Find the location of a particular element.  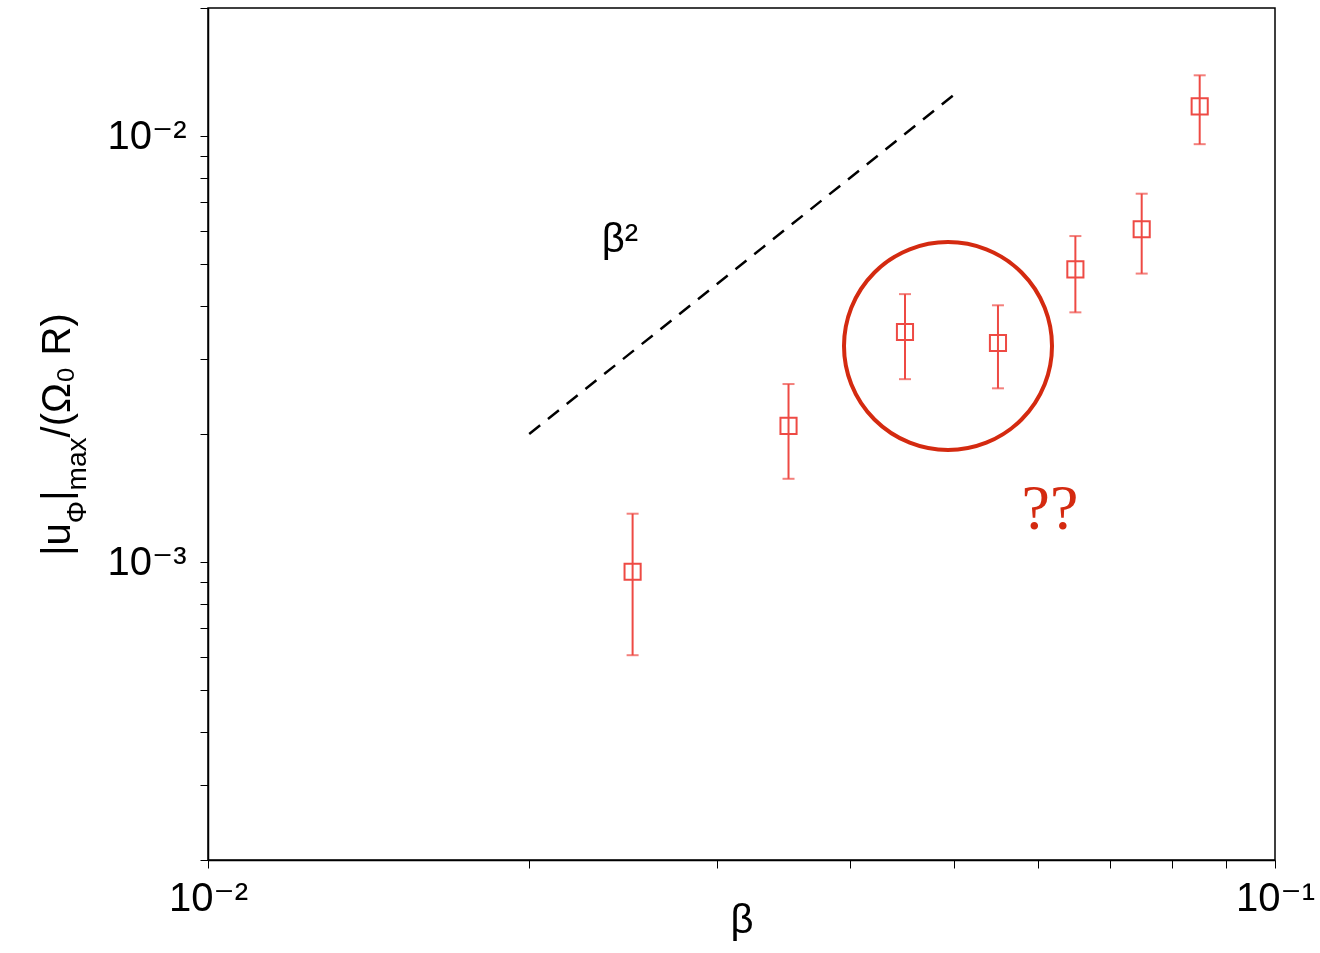

x-tick-label: 10⁻¹ is located at coordinates (1275, 896).